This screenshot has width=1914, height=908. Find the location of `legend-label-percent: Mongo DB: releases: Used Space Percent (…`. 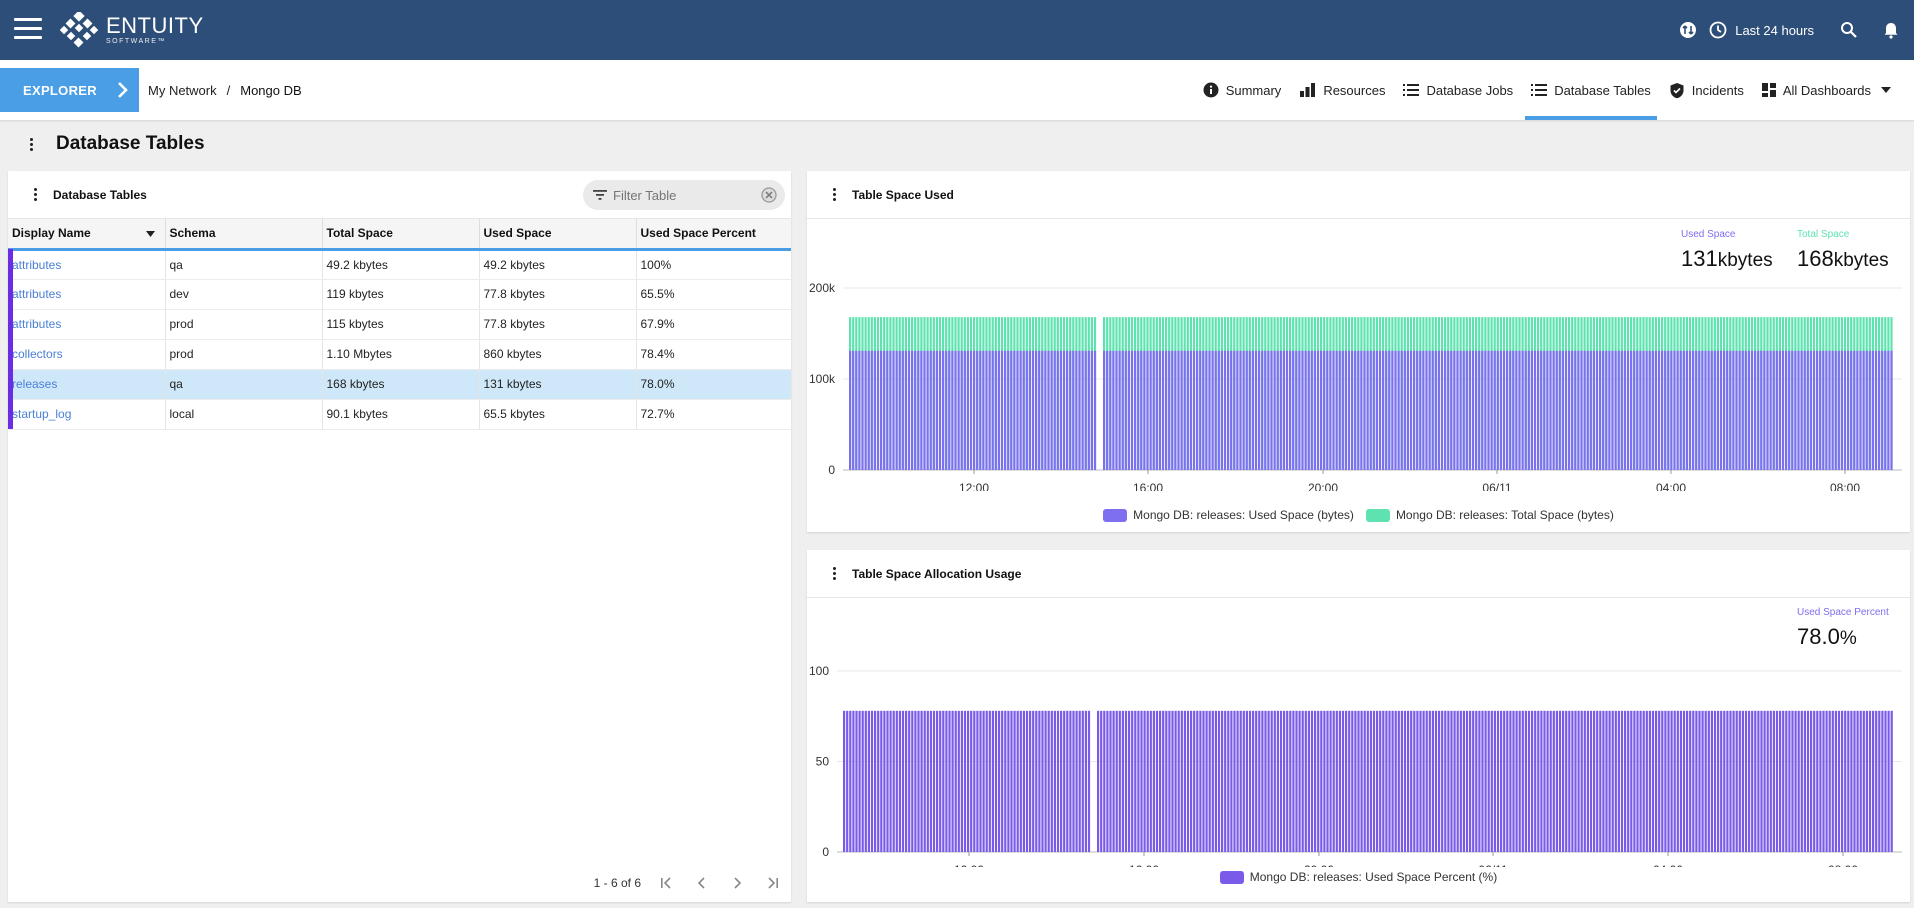

legend-label-percent: Mongo DB: releases: Used Space Percent (… is located at coordinates (1373, 877).